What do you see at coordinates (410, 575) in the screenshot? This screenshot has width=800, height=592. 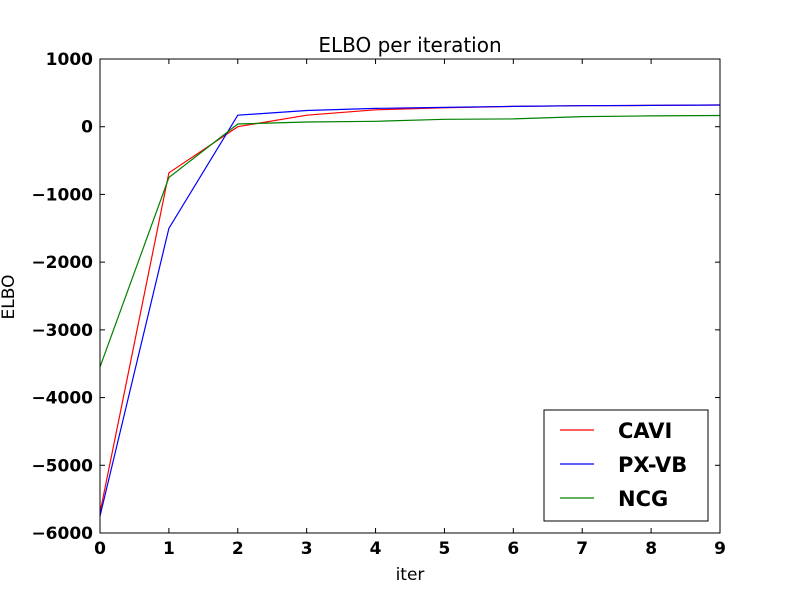 I see `x-axis-label: iter` at bounding box center [410, 575].